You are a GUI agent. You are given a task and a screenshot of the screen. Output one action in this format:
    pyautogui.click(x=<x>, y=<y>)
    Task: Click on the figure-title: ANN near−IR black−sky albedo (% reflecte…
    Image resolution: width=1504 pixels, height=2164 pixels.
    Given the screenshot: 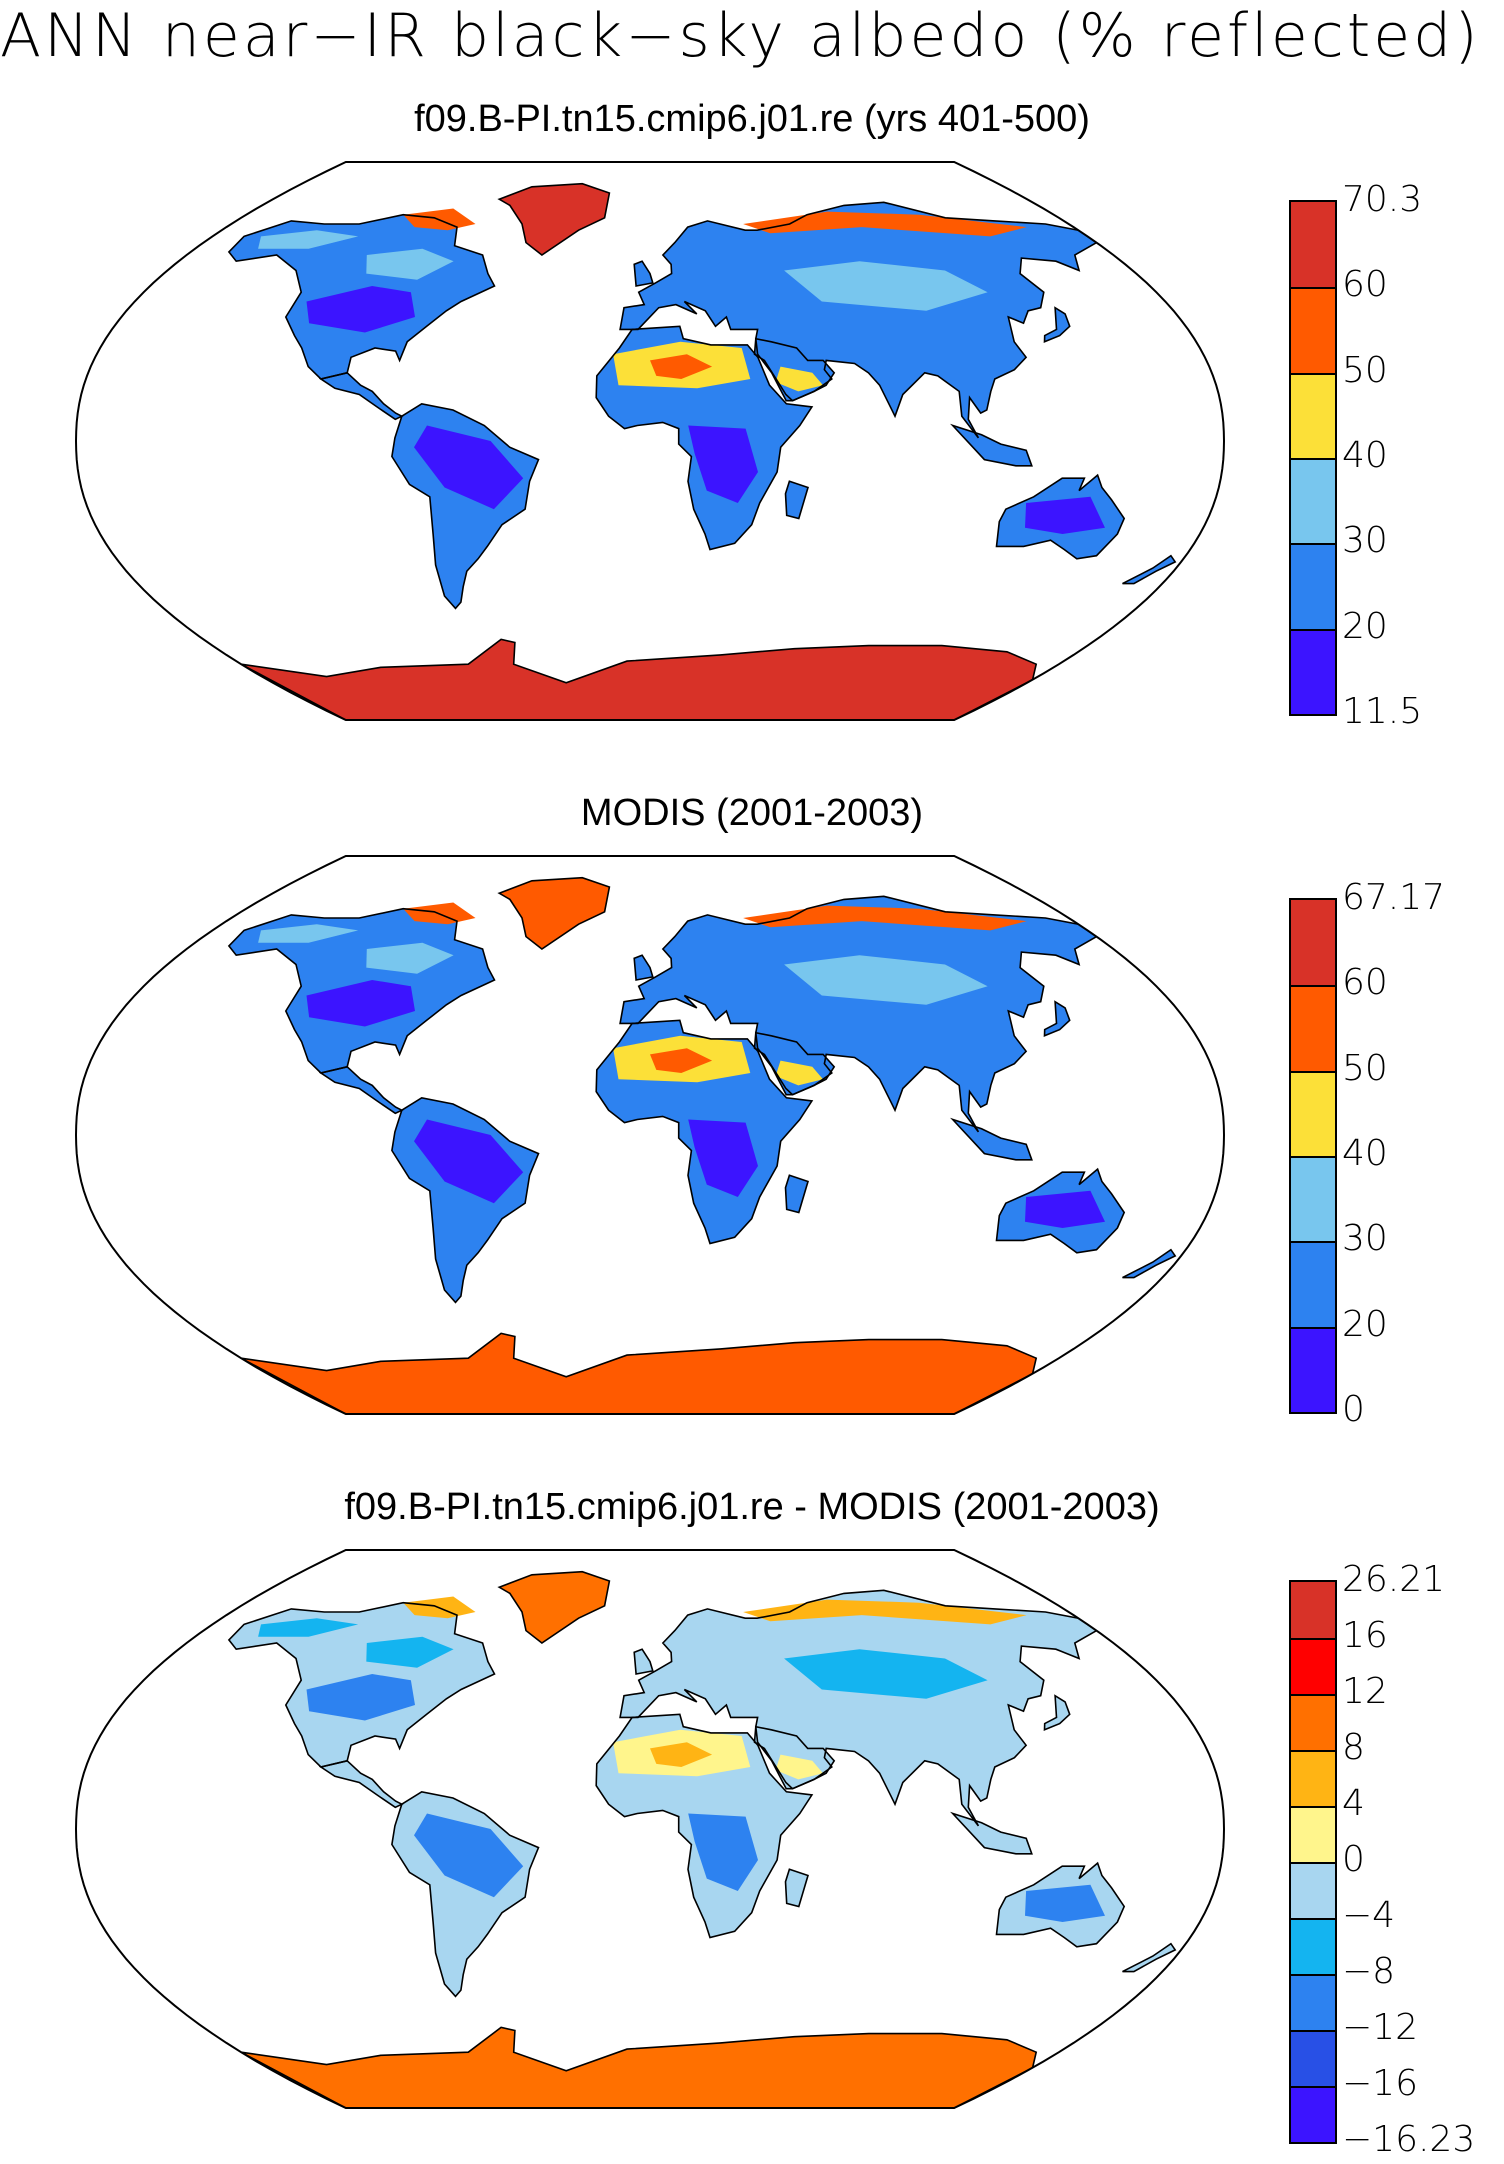 What is the action you would take?
    pyautogui.click(x=740, y=36)
    